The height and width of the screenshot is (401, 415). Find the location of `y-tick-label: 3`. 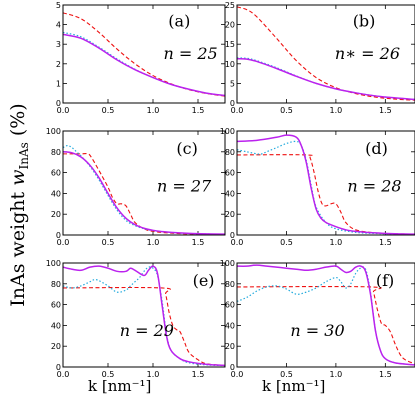

y-tick-label: 3 is located at coordinates (58, 44).